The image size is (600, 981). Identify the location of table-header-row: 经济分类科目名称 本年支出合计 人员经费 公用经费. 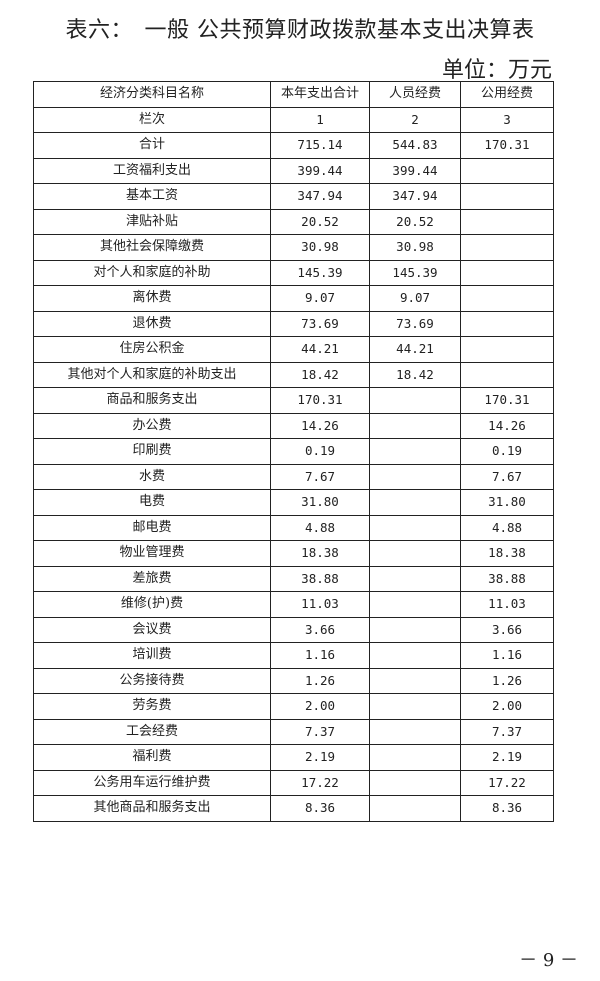
(293, 94).